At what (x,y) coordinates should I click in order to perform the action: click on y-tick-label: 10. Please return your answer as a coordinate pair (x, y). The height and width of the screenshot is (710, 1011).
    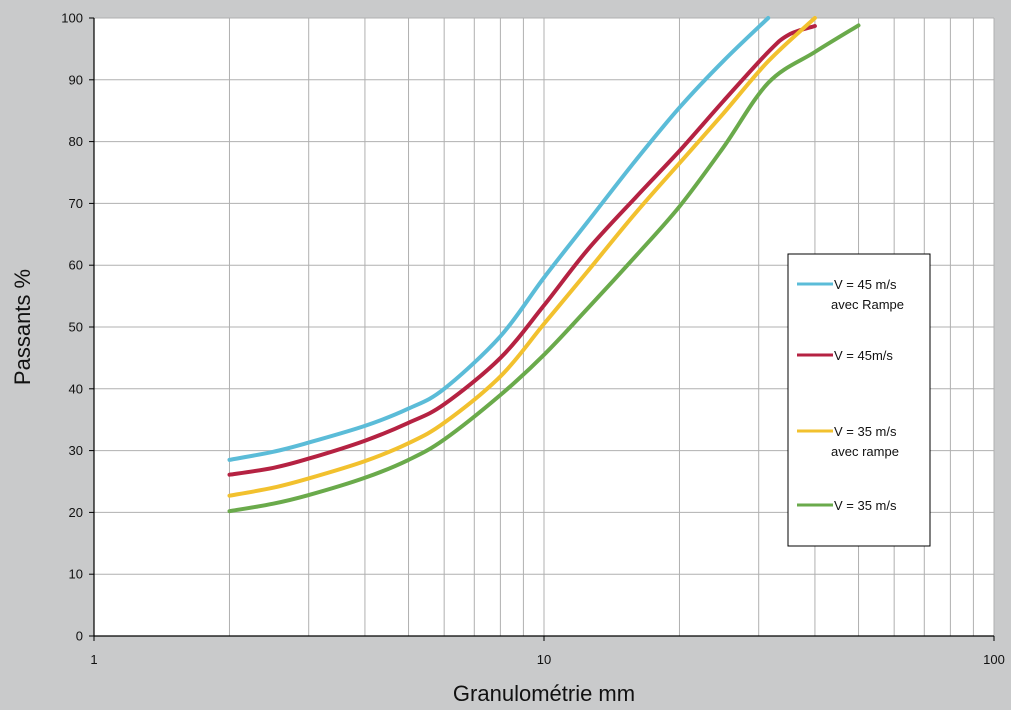
    Looking at the image, I should click on (76, 574).